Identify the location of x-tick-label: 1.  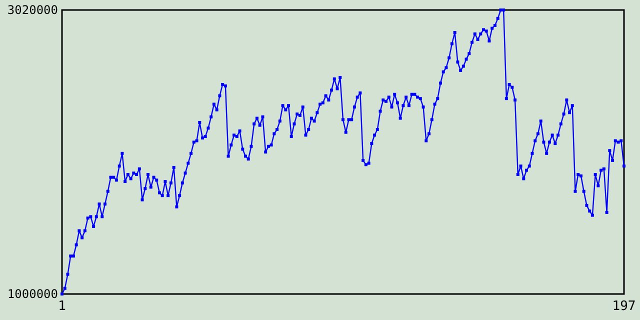
(62, 306).